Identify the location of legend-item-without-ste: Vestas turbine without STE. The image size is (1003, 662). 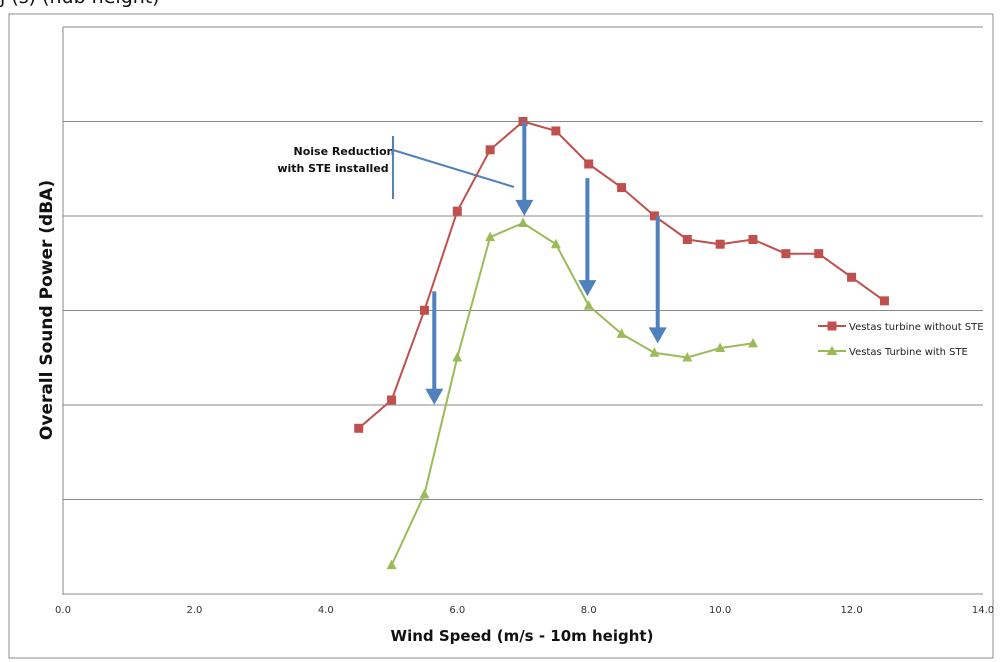
(901, 327).